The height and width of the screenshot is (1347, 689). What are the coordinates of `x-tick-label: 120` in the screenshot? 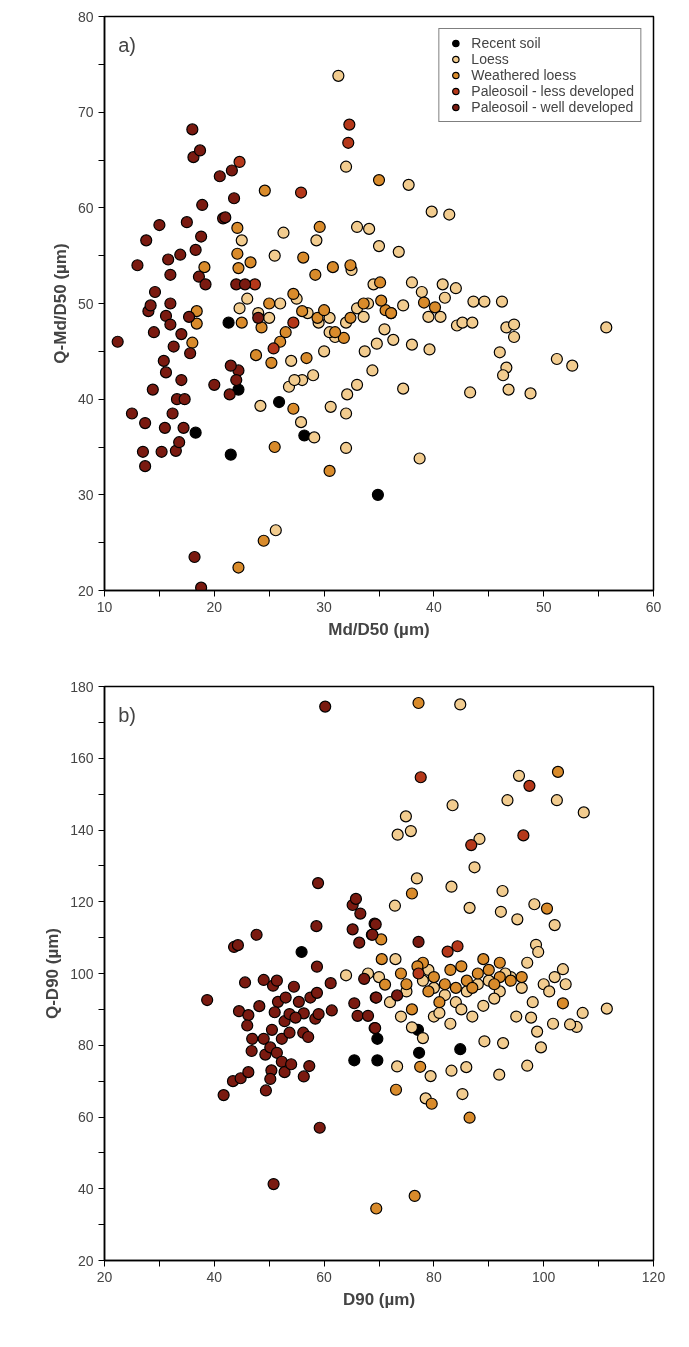 It's located at (653, 1276).